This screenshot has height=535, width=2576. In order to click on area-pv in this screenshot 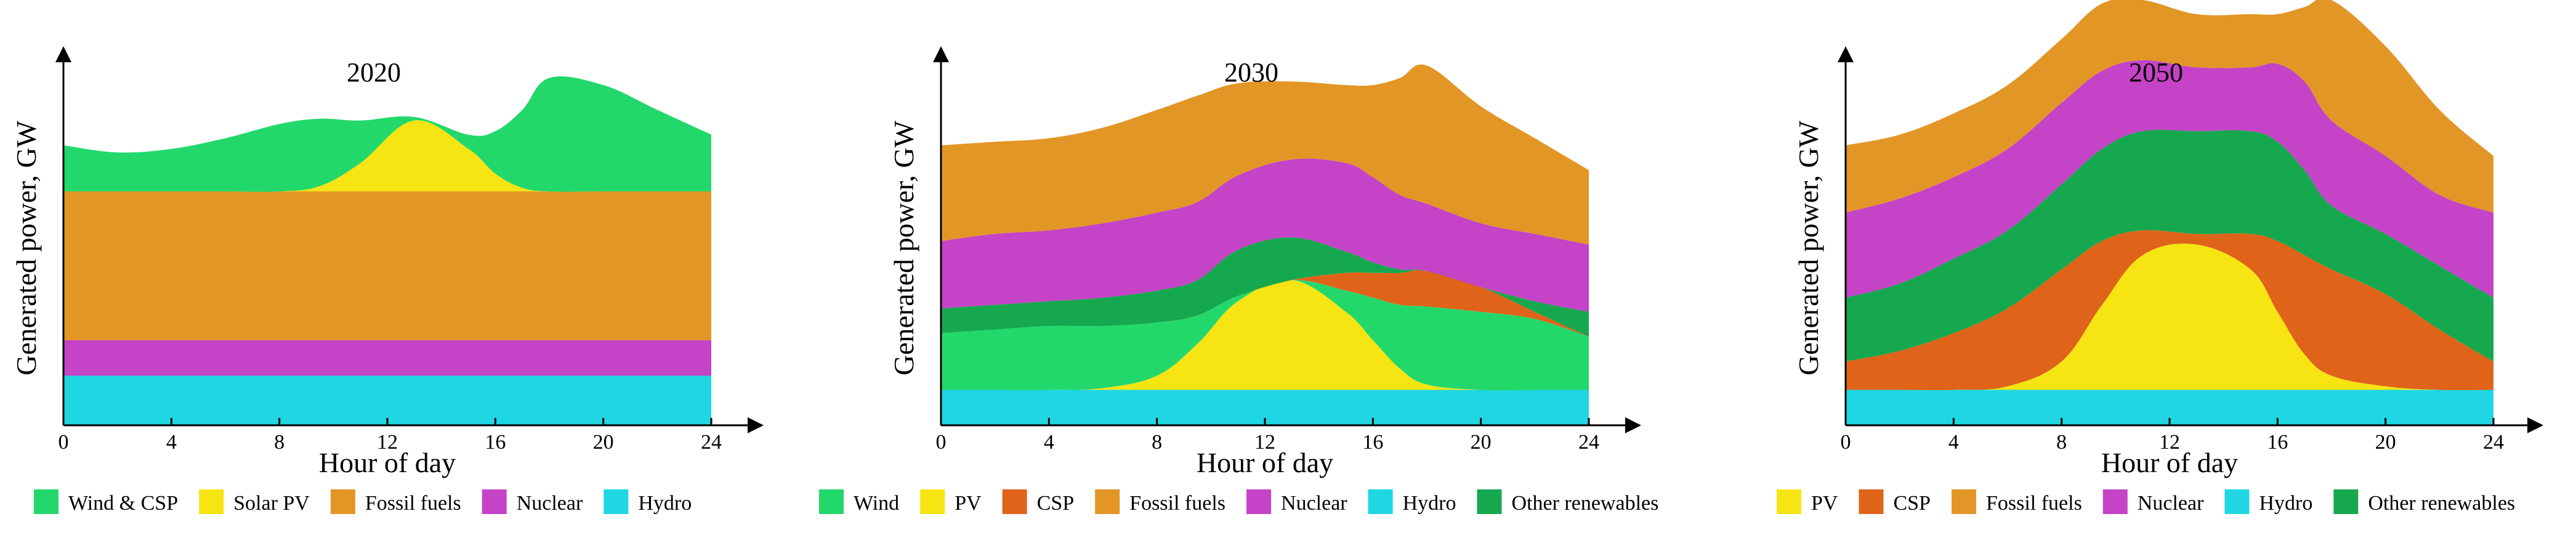, I will do `click(2169, 316)`.